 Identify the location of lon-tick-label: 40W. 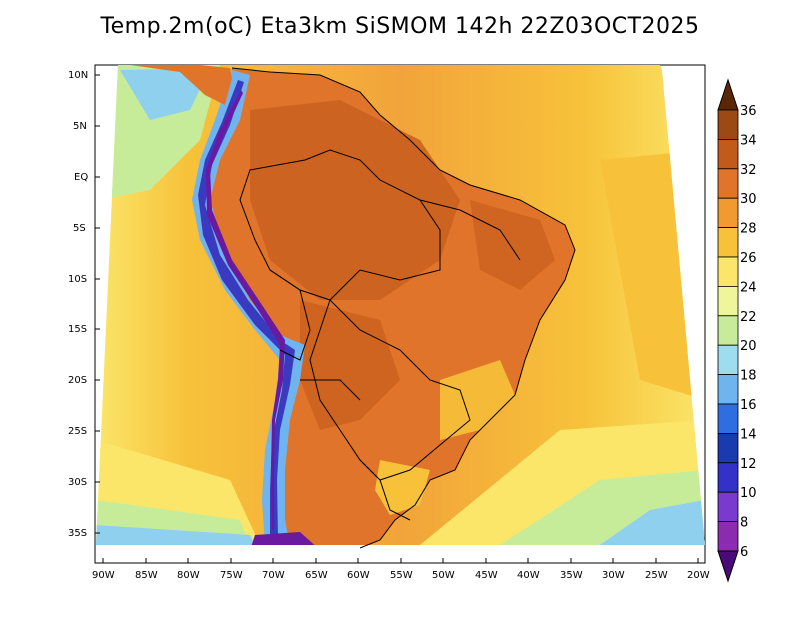
(528, 575).